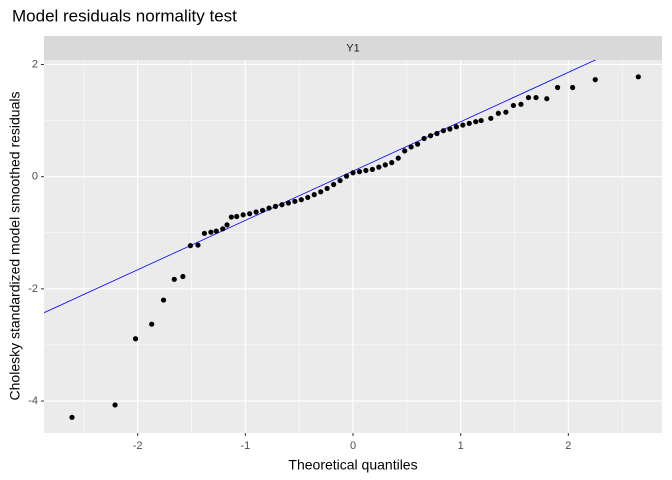 This screenshot has height=480, width=672. I want to click on x-tick-label: 0, so click(353, 446).